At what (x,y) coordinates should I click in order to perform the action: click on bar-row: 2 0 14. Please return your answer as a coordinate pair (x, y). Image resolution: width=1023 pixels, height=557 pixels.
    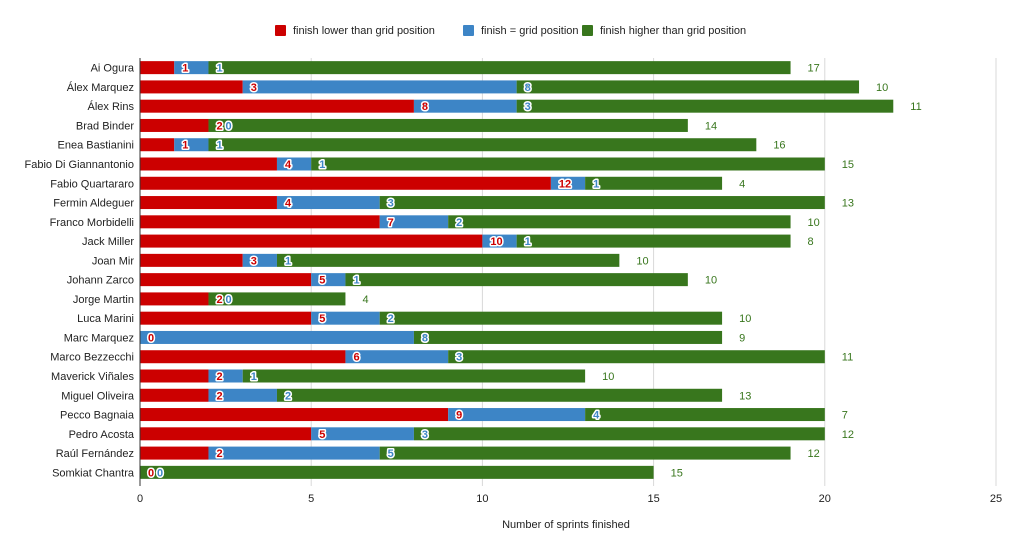
    Looking at the image, I should click on (428, 126).